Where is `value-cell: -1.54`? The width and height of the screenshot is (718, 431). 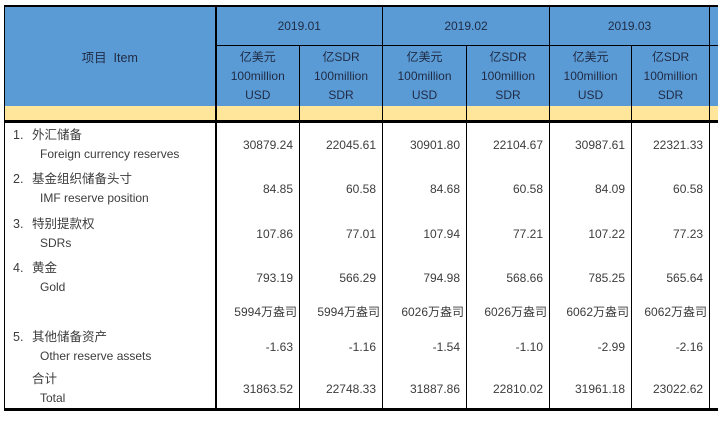 value-cell: -1.54 is located at coordinates (425, 347).